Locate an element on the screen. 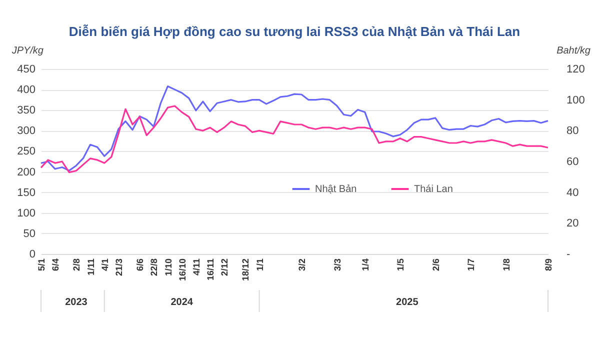  x-tick-label: 1/10 is located at coordinates (168, 267).